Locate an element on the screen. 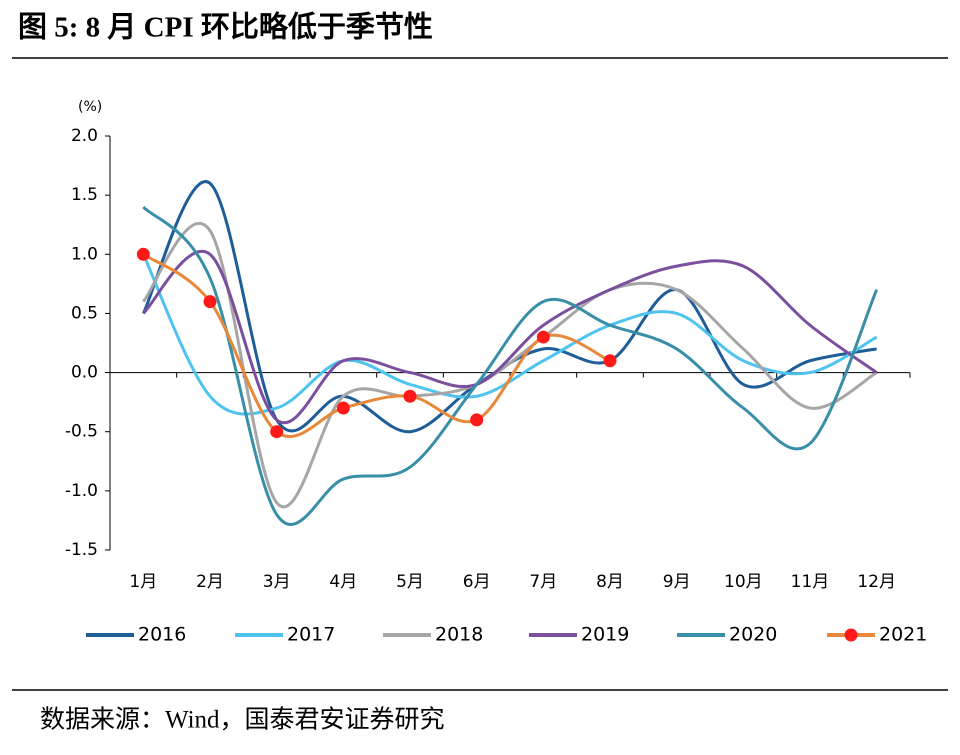 This screenshot has width=960, height=755. x-tick-label: 1月 is located at coordinates (143, 582).